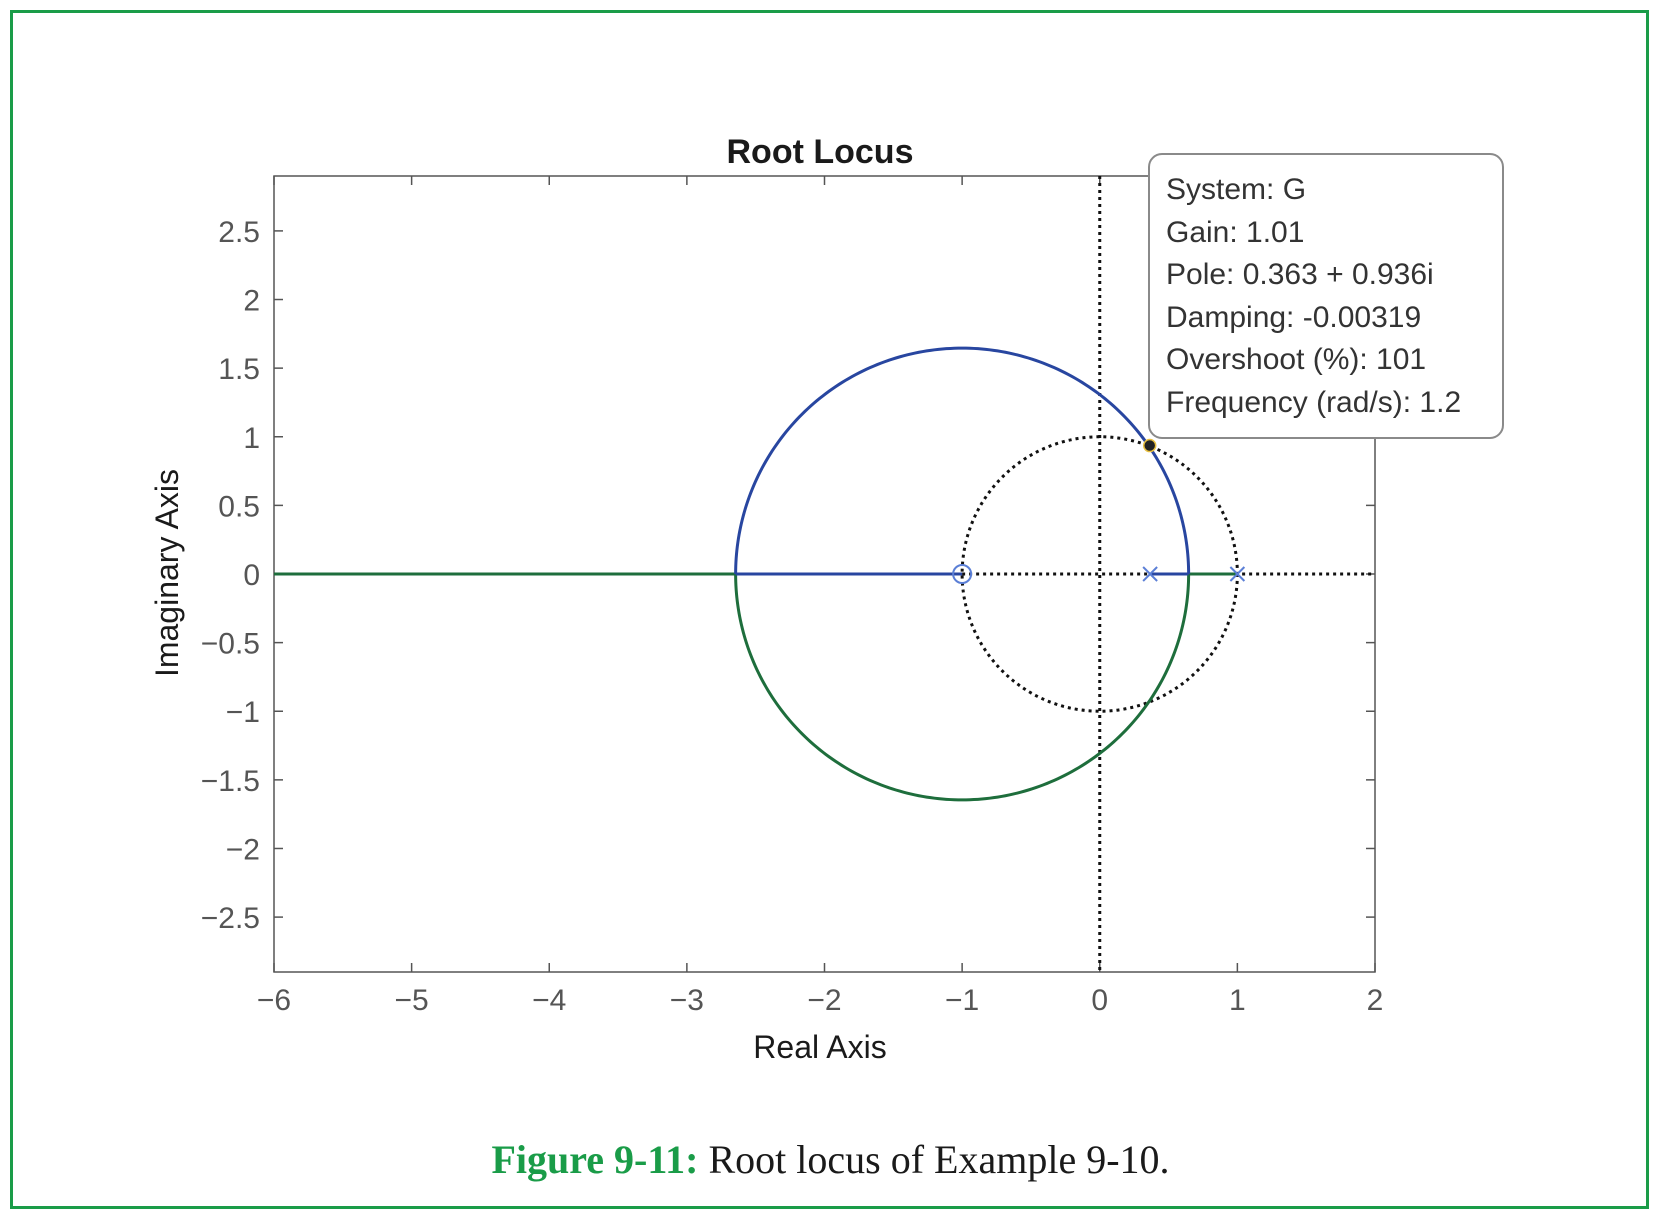 The image size is (1661, 1221). What do you see at coordinates (1294, 317) in the screenshot?
I see `datatip-damping: Damping: -0.00319` at bounding box center [1294, 317].